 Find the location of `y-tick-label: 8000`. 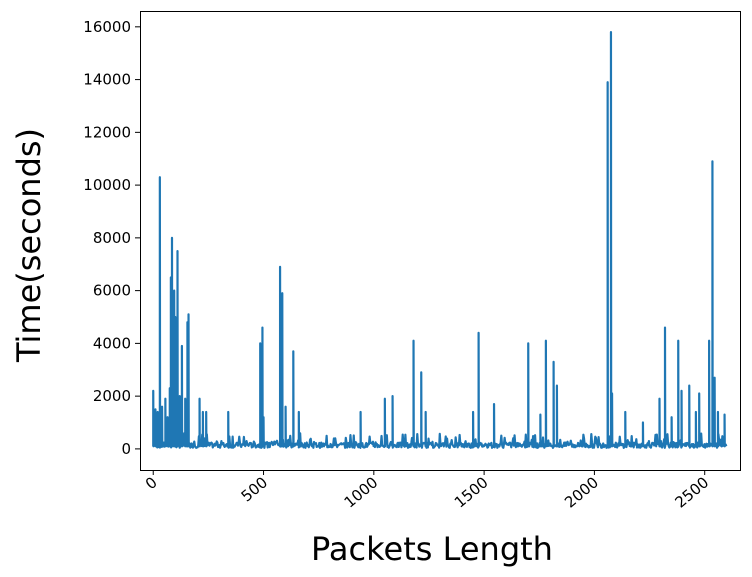

y-tick-label: 8000 is located at coordinates (112, 238).